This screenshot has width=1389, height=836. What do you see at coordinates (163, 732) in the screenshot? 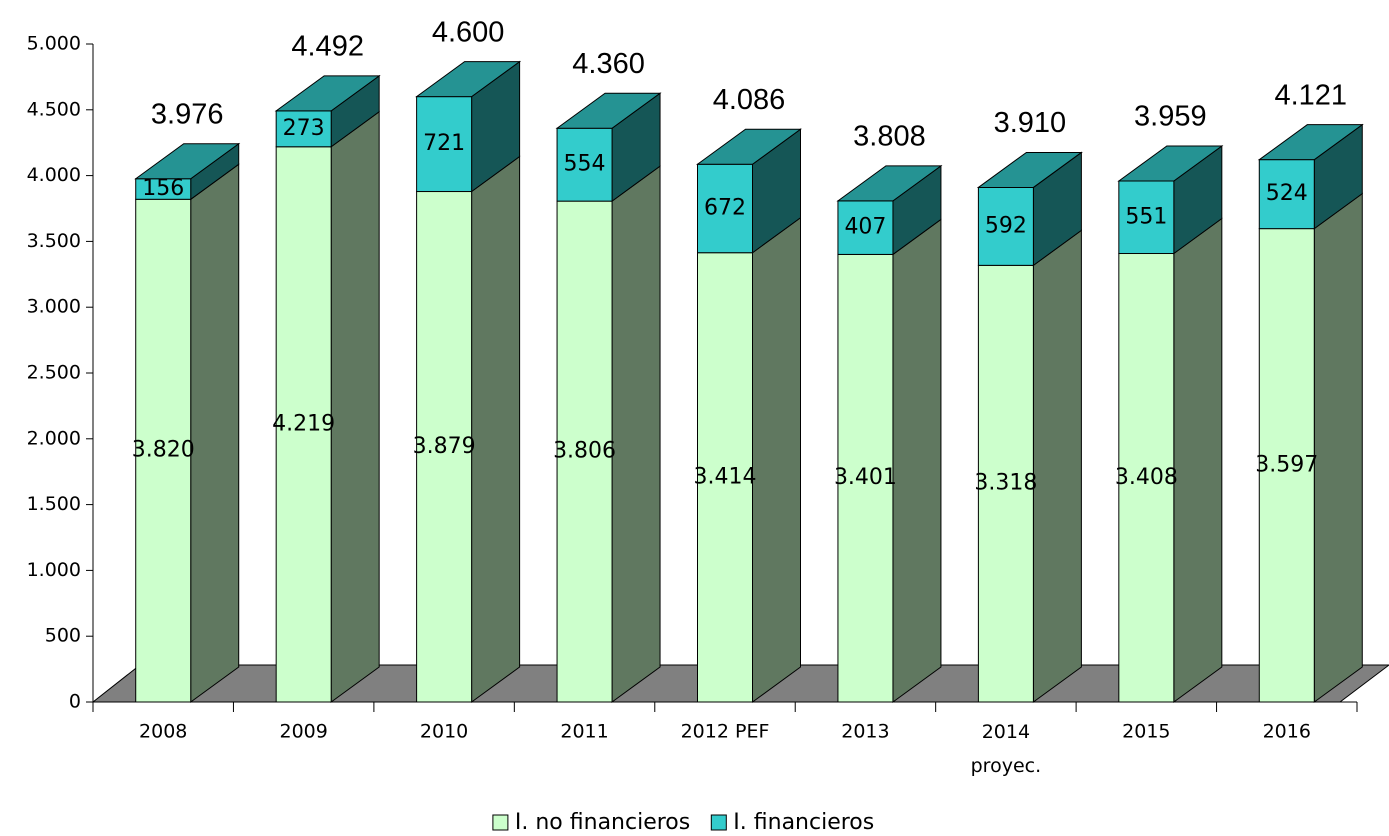
I see `x-tick-label: 2008` at bounding box center [163, 732].